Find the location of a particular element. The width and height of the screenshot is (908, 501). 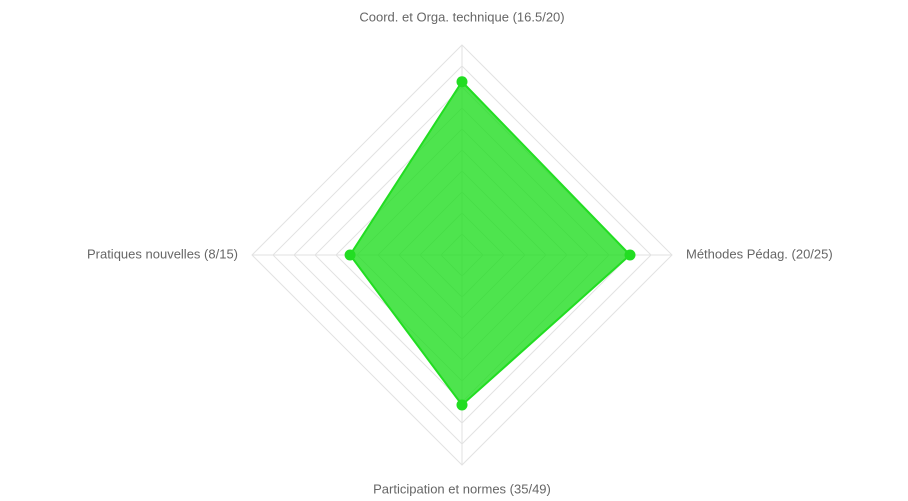

axis-label: Coord. et Orga. technique (16.5/20) is located at coordinates (461, 16).